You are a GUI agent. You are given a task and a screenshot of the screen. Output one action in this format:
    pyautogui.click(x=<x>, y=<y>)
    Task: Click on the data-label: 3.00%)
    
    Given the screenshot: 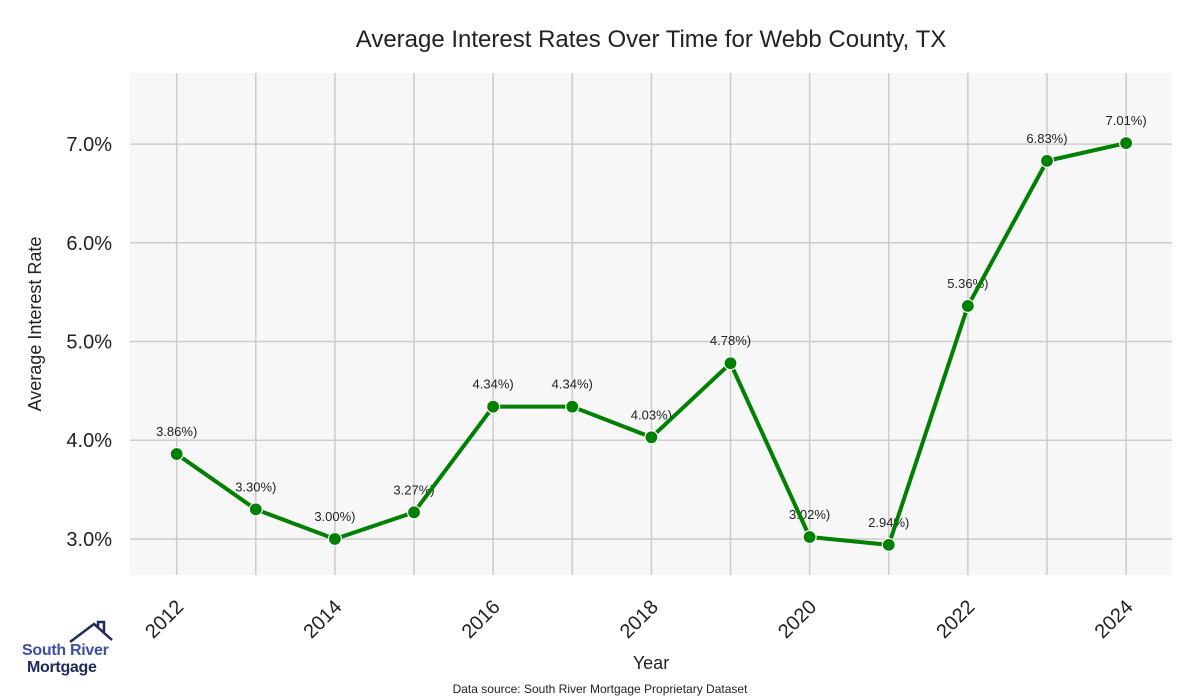 What is the action you would take?
    pyautogui.click(x=334, y=516)
    